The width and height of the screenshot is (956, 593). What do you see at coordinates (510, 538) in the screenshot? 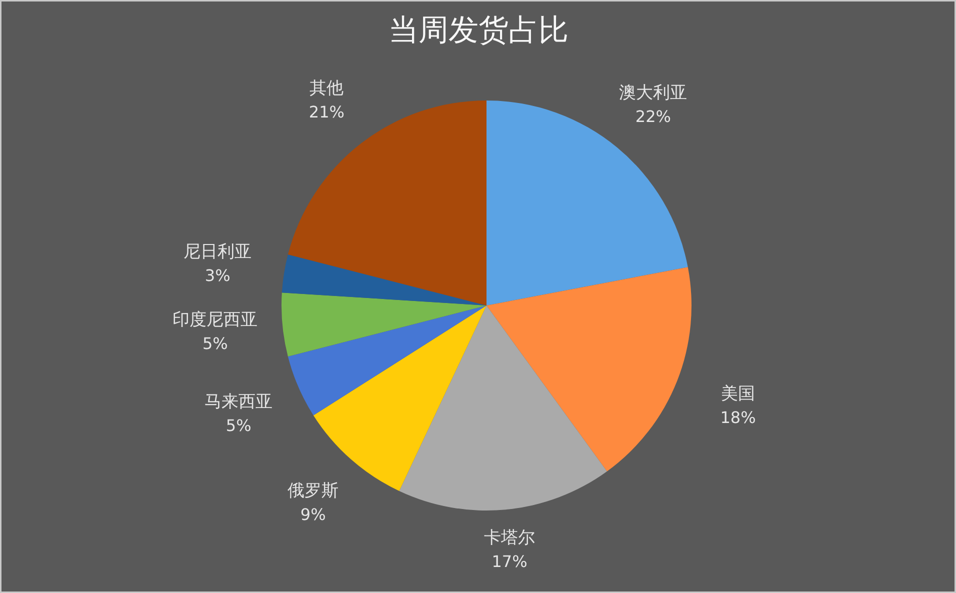
I see `slice-label: 卡塔尔` at bounding box center [510, 538].